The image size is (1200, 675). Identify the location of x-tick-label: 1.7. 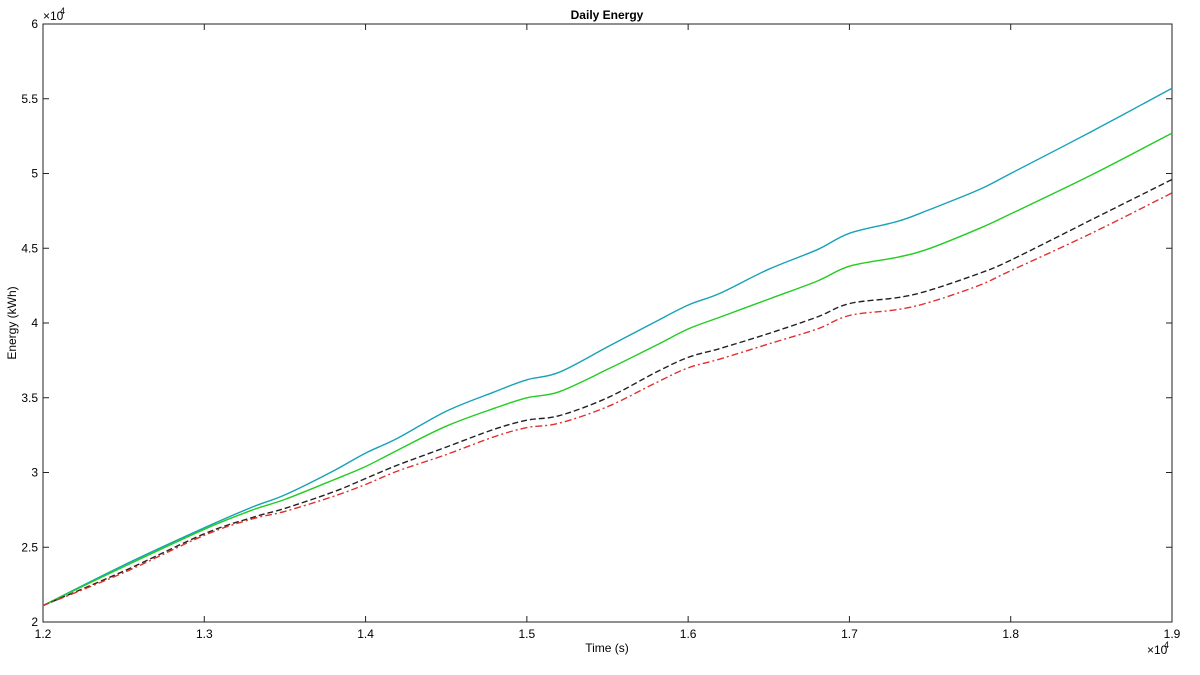
(849, 634).